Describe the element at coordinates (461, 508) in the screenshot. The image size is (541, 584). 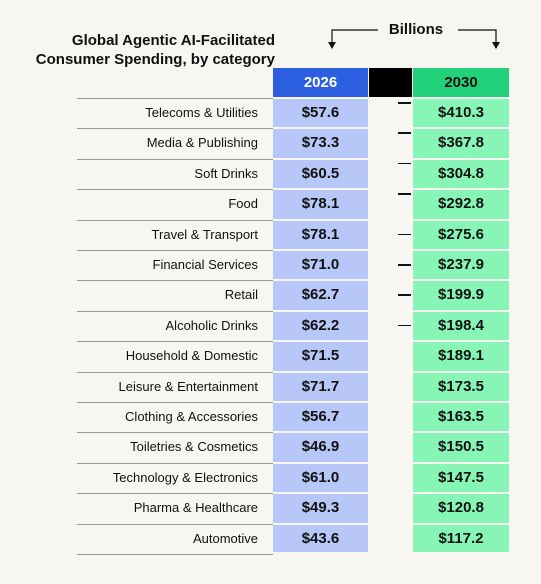
I see `value-2030: $120.8` at that location.